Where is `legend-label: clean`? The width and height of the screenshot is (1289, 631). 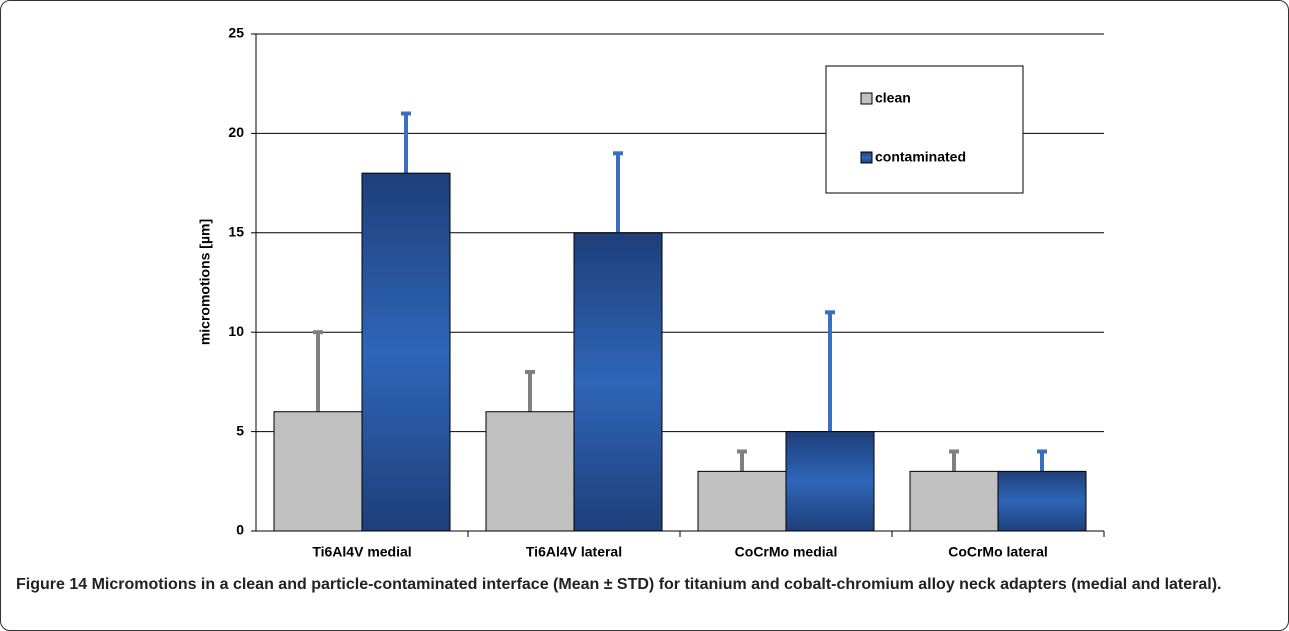
legend-label: clean is located at coordinates (893, 98).